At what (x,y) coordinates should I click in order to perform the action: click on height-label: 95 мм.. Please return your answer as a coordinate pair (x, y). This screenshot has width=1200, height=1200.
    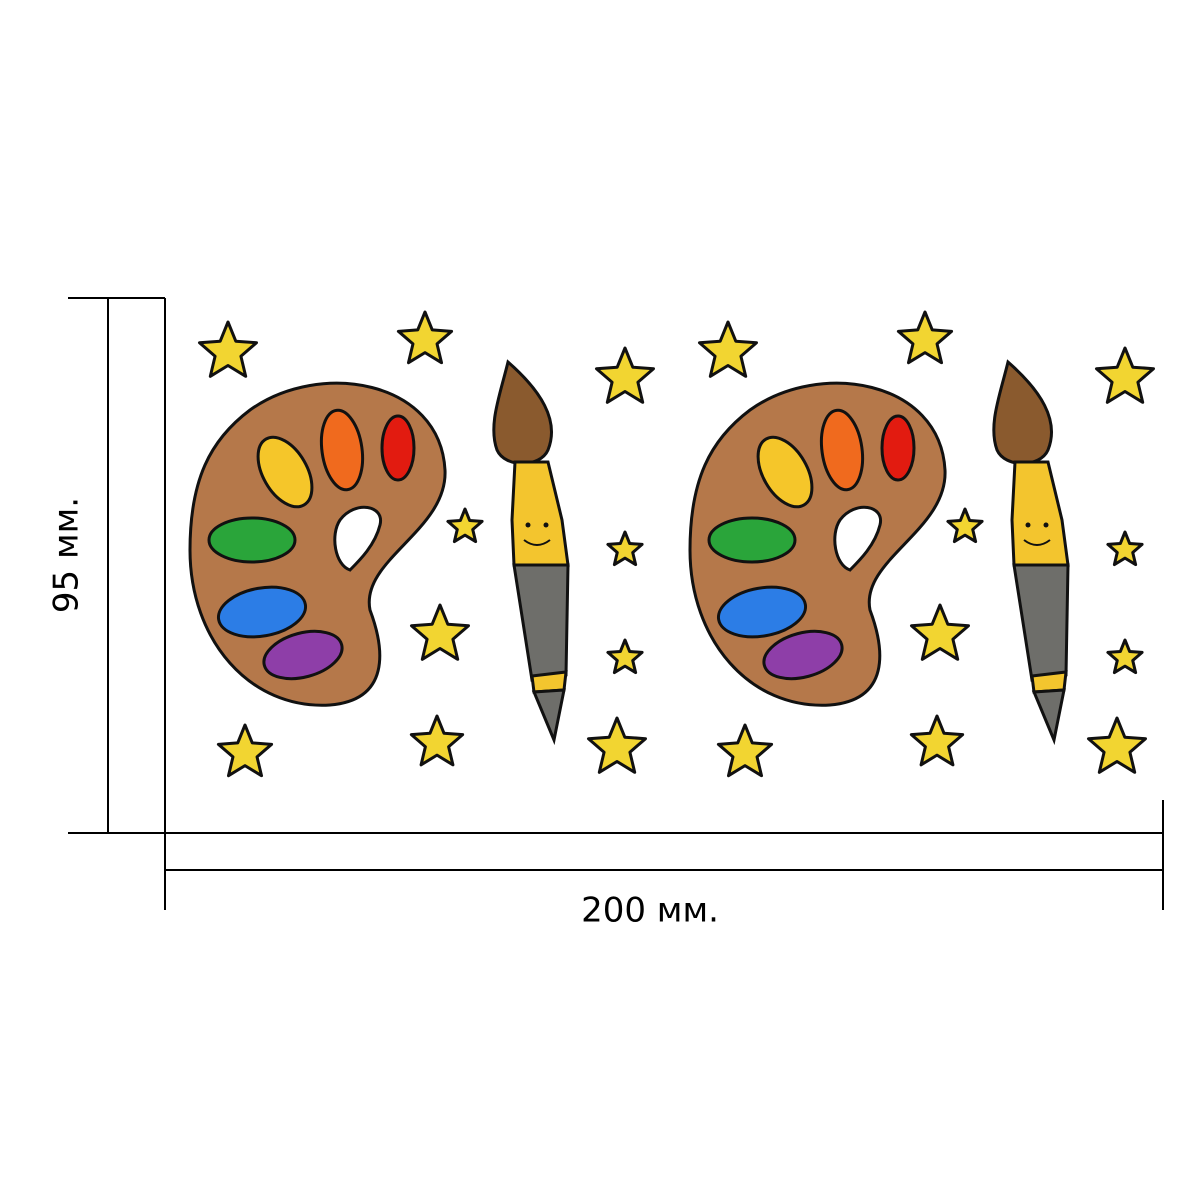
    Looking at the image, I should click on (67, 555).